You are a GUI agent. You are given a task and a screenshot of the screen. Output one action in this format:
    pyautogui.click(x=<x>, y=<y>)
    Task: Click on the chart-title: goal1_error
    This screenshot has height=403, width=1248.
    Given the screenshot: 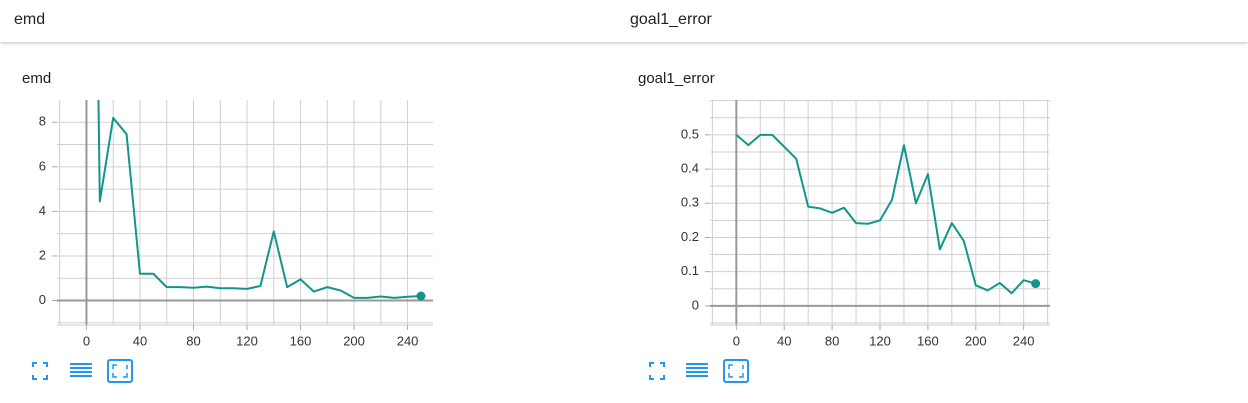 What is the action you would take?
    pyautogui.click(x=676, y=78)
    